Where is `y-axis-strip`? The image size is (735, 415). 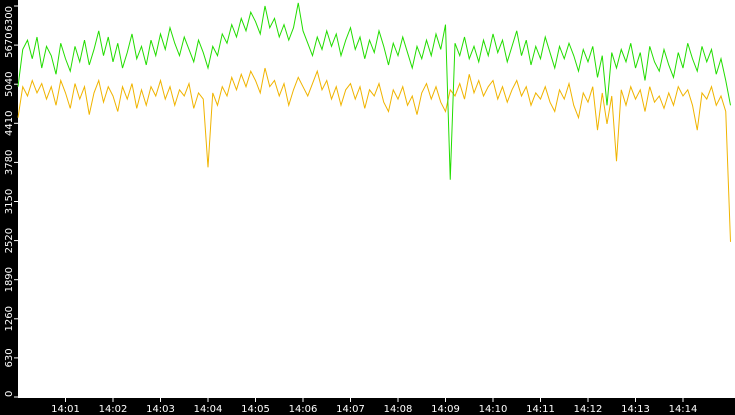
y-axis-strip is located at coordinates (9, 207).